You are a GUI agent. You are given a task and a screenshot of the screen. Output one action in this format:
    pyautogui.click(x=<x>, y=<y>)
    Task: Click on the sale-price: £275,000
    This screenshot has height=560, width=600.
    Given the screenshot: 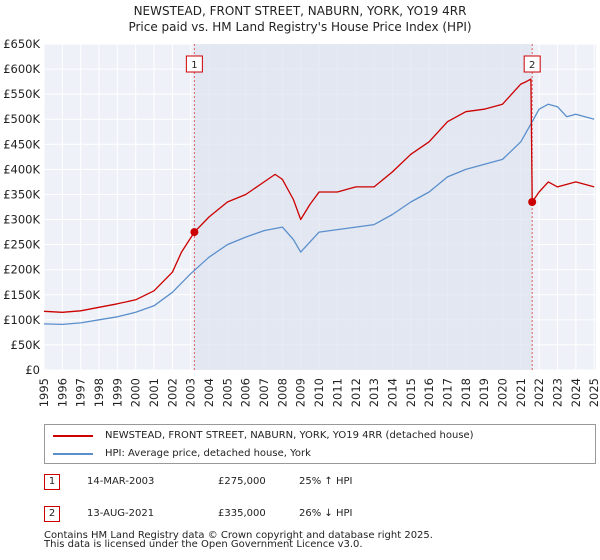 What is the action you would take?
    pyautogui.click(x=242, y=481)
    